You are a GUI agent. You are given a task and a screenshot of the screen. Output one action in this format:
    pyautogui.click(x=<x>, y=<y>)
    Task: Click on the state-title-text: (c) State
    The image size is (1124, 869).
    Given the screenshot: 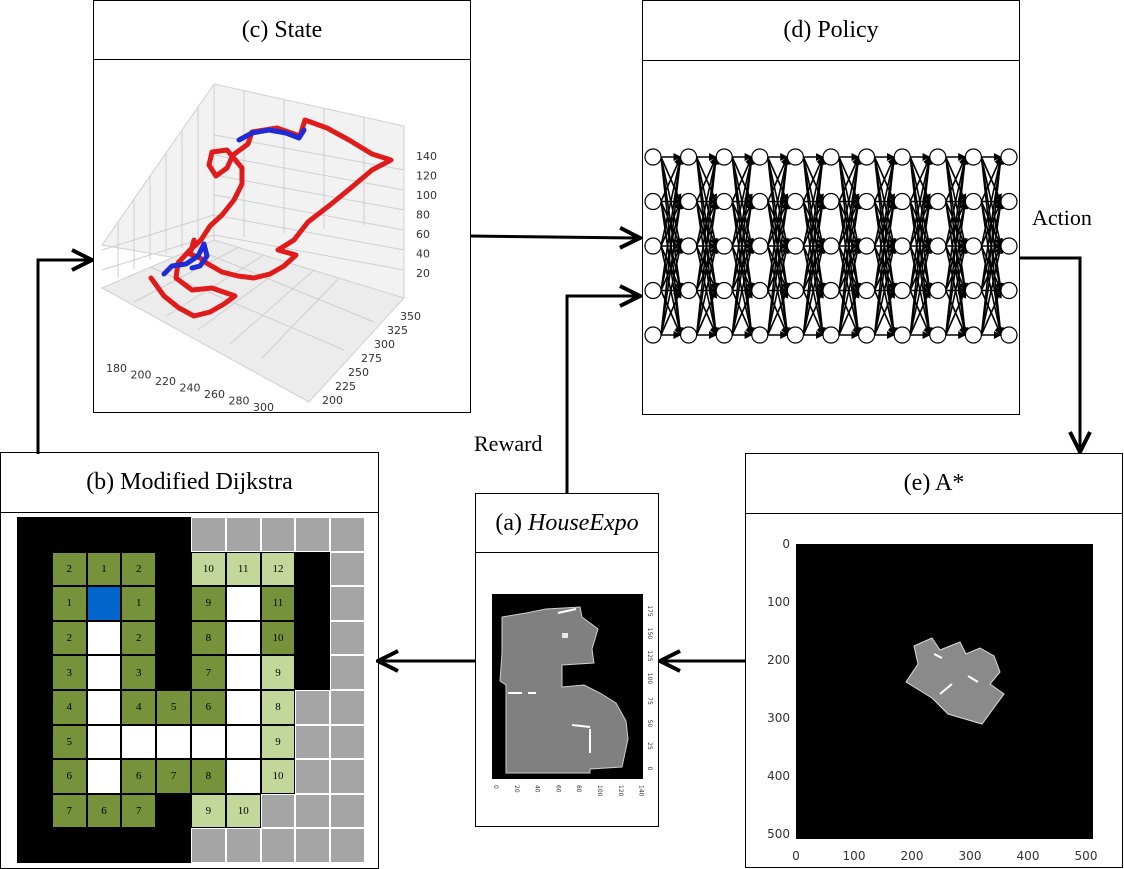 What is the action you would take?
    pyautogui.click(x=282, y=29)
    